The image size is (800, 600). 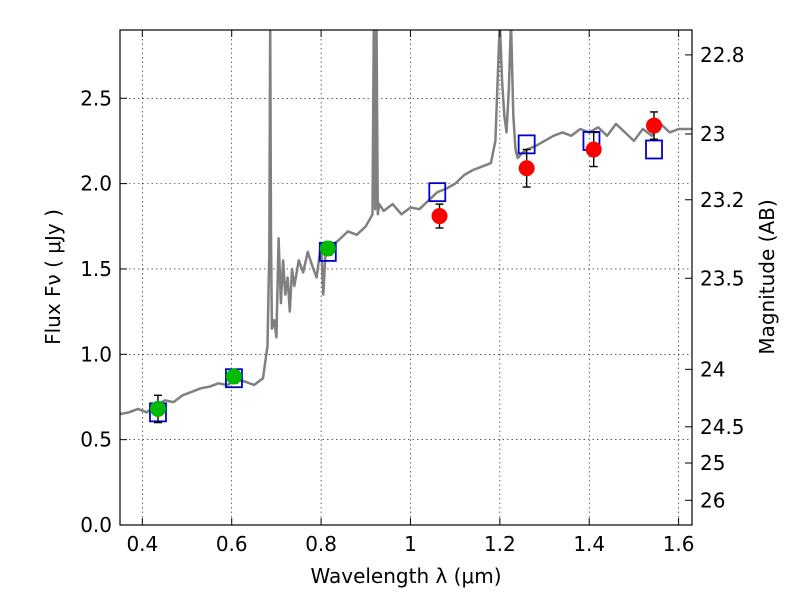 What do you see at coordinates (232, 544) in the screenshot?
I see `x-tick-label: 0.6` at bounding box center [232, 544].